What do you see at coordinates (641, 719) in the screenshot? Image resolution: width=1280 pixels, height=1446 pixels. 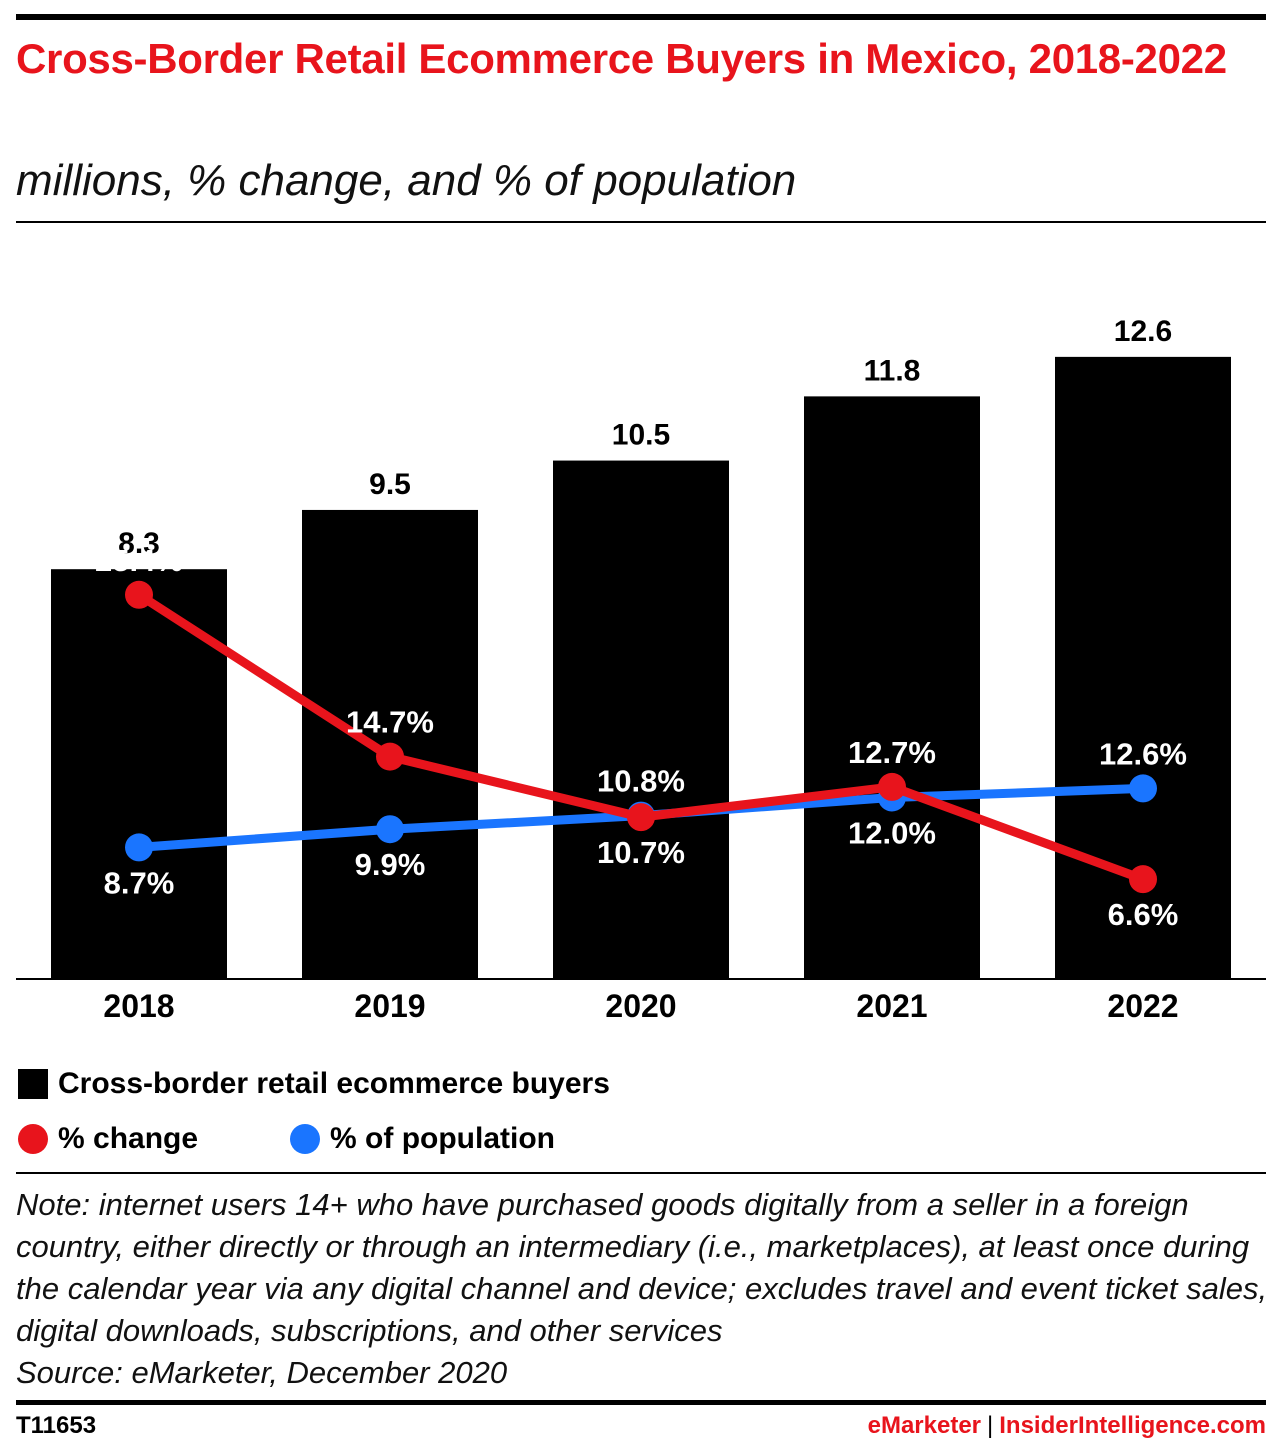 I see `bar-2020` at bounding box center [641, 719].